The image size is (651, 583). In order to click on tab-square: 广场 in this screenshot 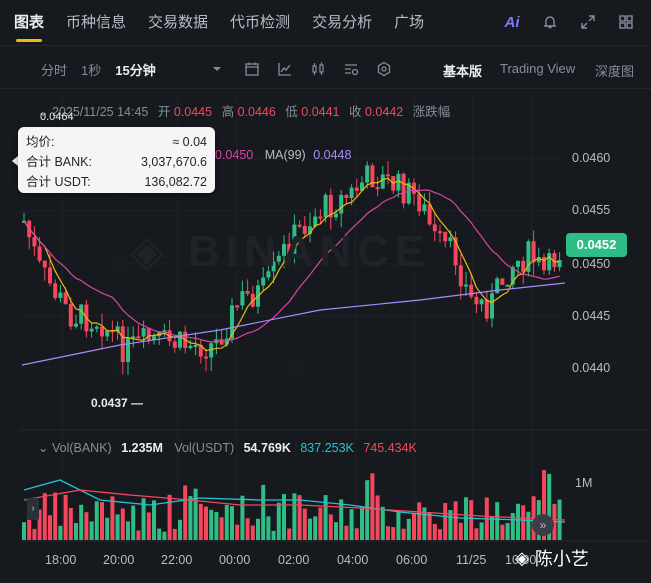, I will do `click(409, 22)`.